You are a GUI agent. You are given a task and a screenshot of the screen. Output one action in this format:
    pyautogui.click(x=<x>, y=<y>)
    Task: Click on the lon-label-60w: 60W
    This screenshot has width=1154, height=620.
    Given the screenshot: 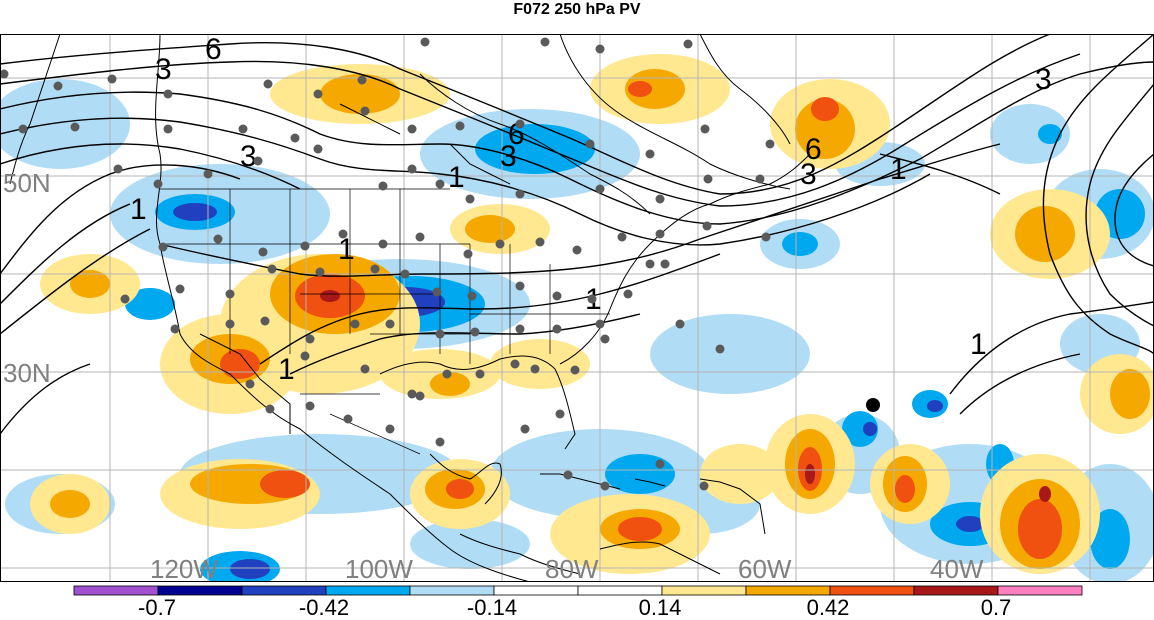 What is the action you would take?
    pyautogui.click(x=765, y=568)
    